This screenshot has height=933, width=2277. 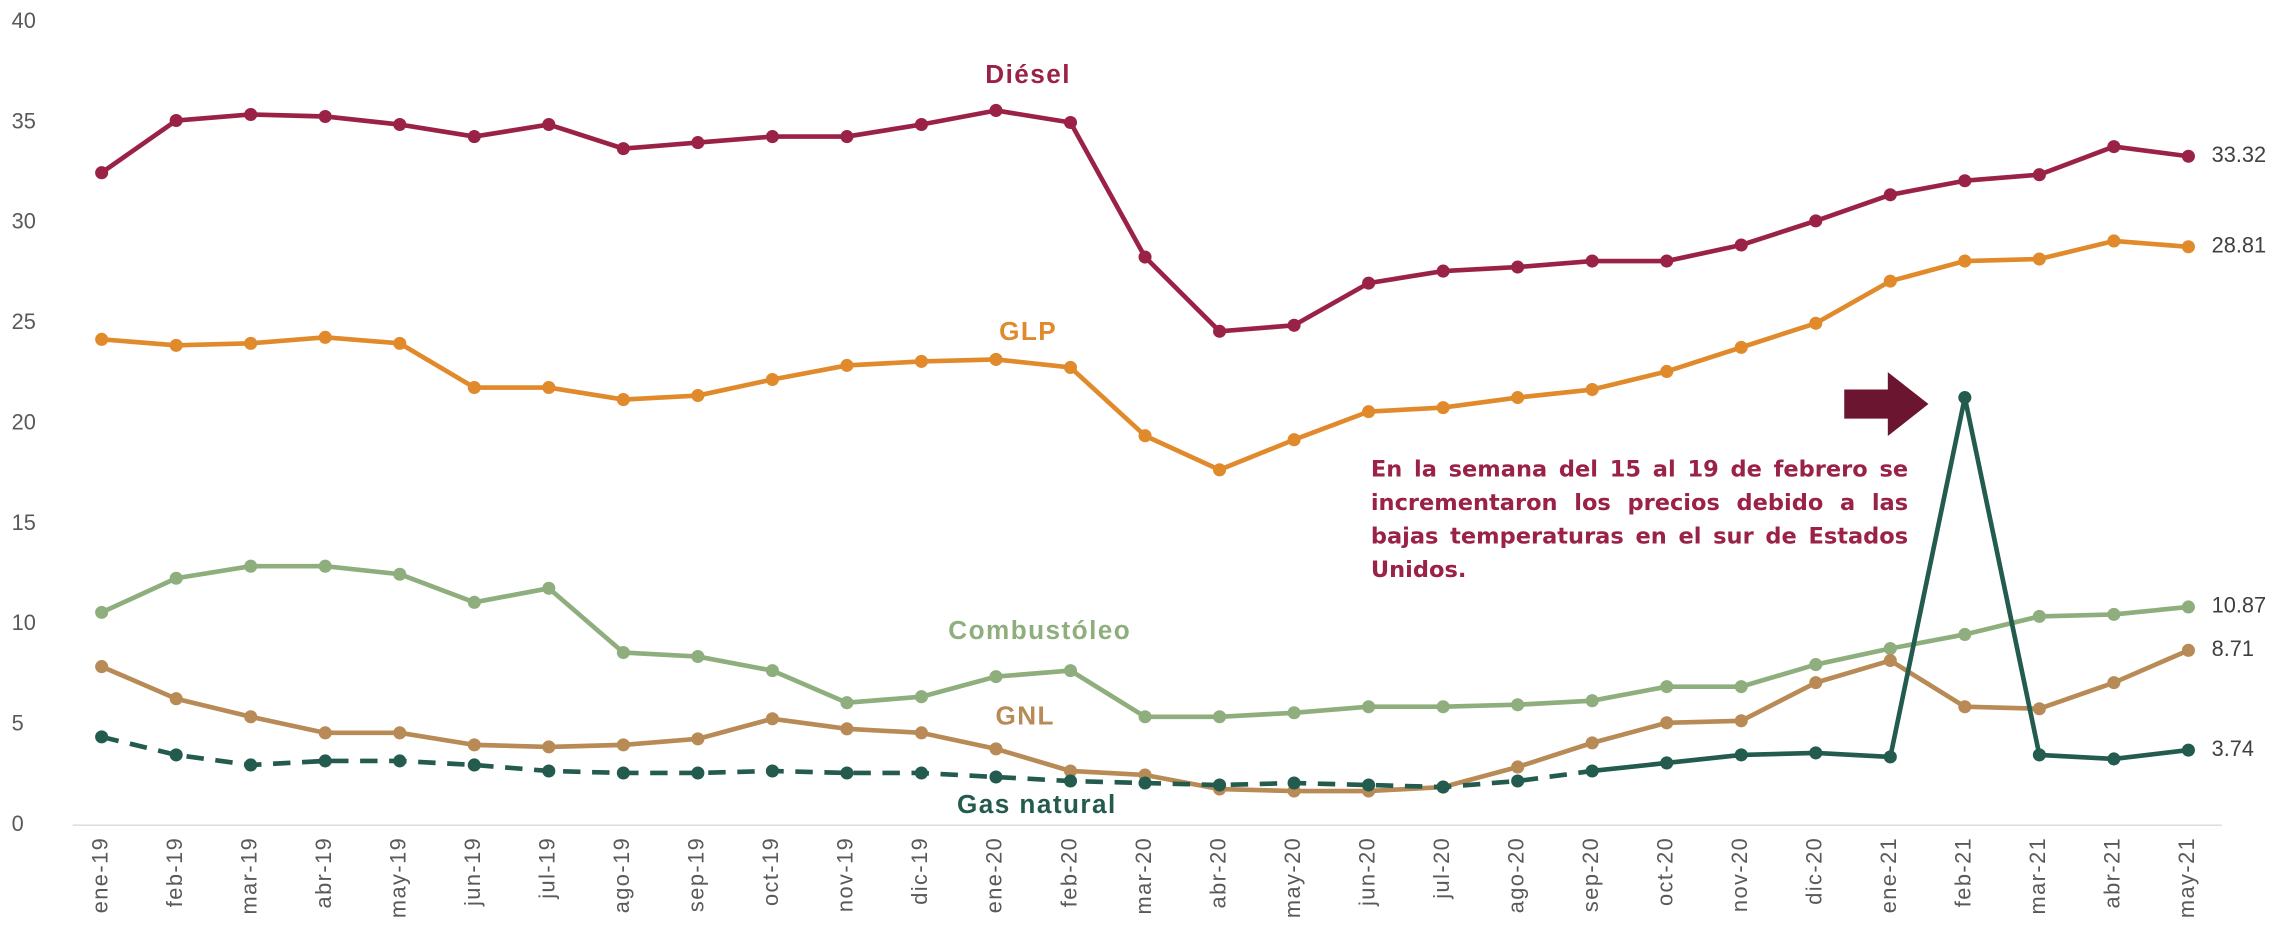 What do you see at coordinates (1366, 872) in the screenshot?
I see `x-tick-label: jun-20` at bounding box center [1366, 872].